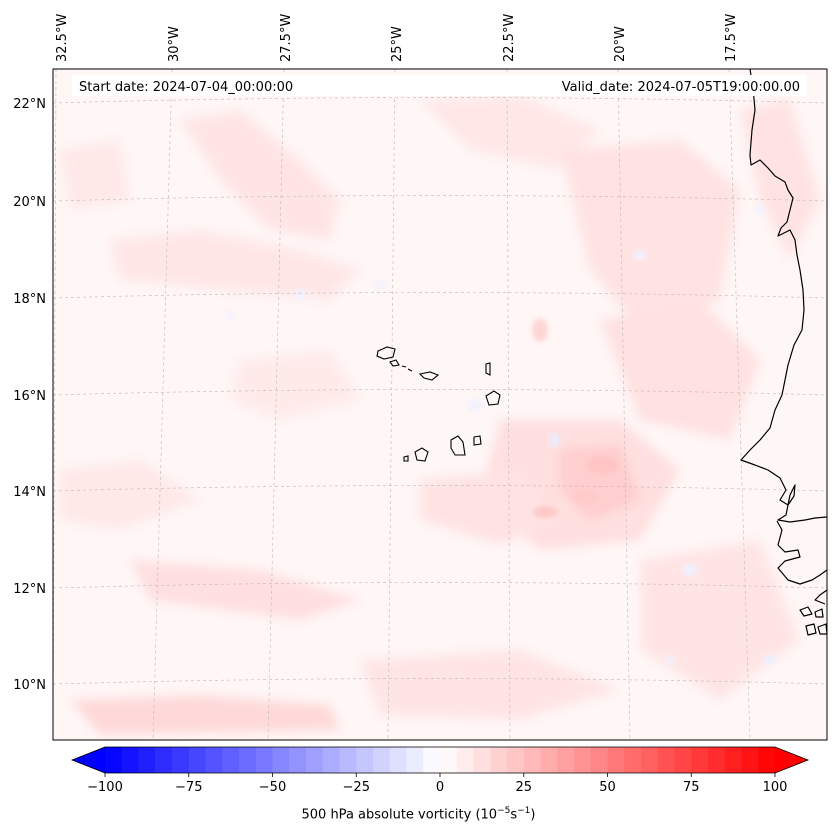 The width and height of the screenshot is (837, 839). Describe the element at coordinates (410, 370) in the screenshot. I see `island-branco` at that location.